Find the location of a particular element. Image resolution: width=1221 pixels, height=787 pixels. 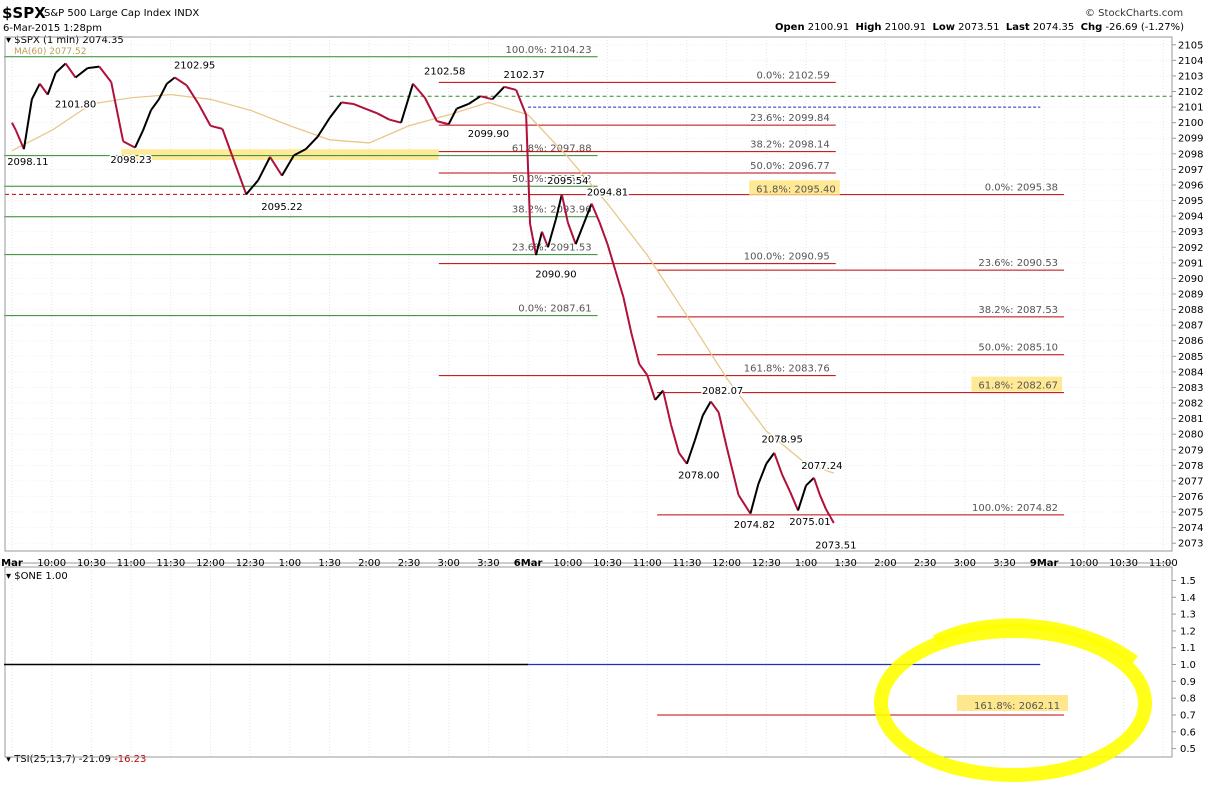

y-tick-label: 2079 is located at coordinates (1190, 450).